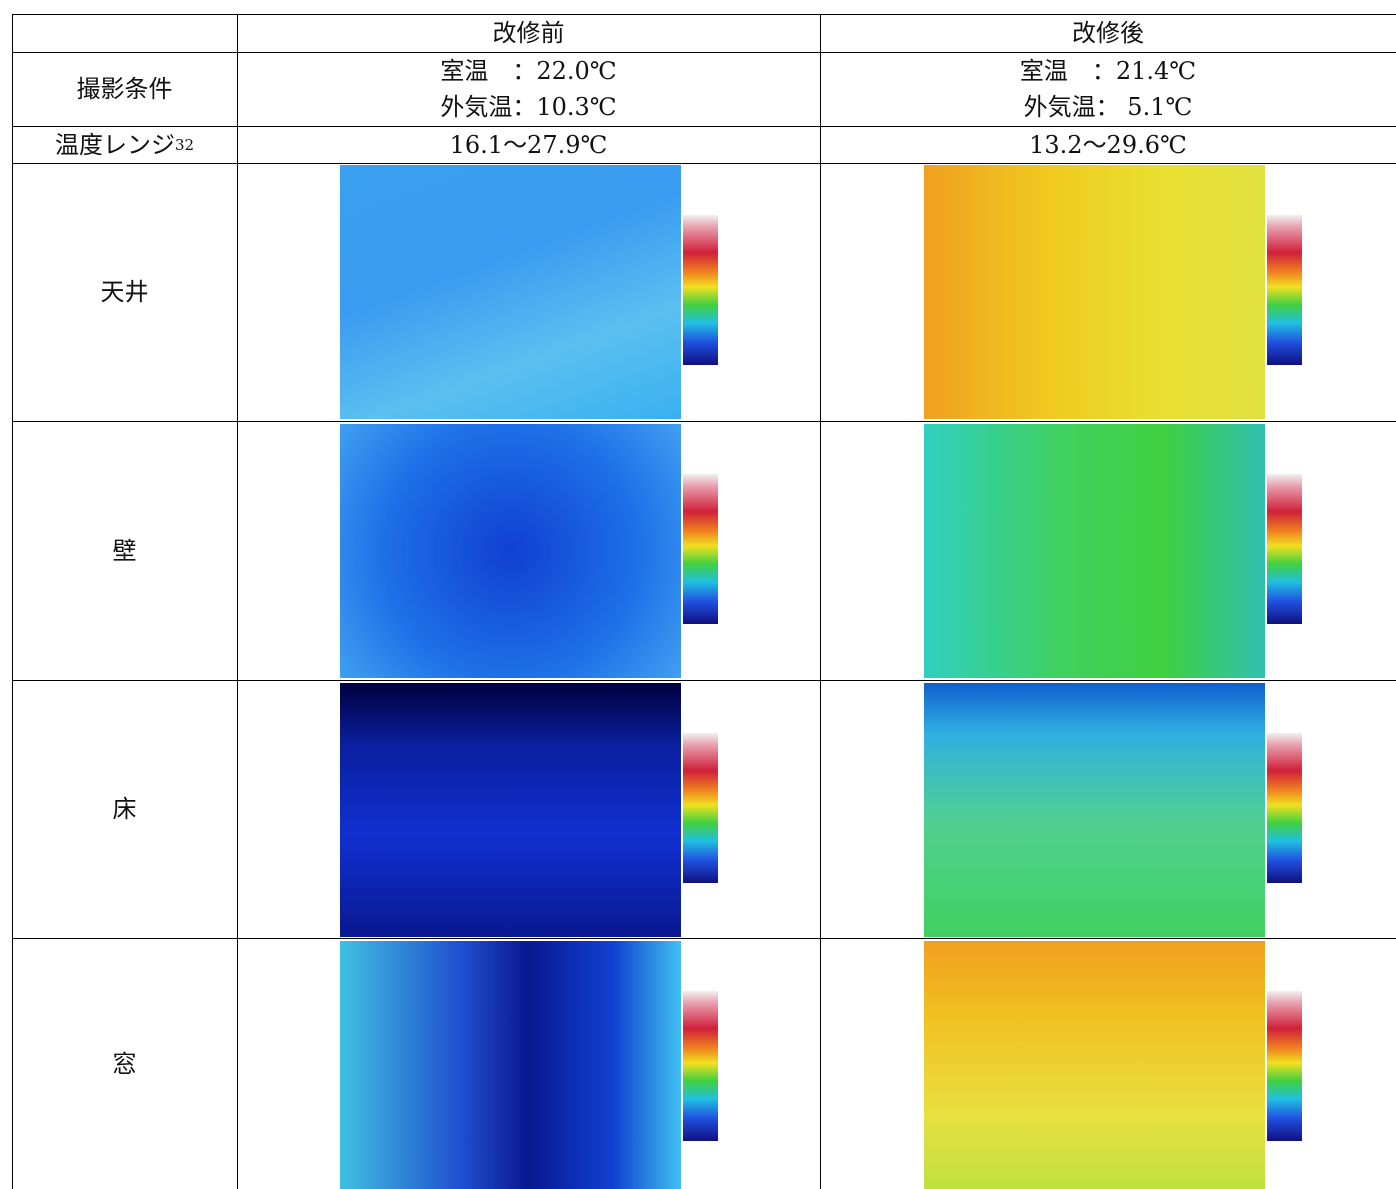  I want to click on row-label: 天井, so click(124, 292).